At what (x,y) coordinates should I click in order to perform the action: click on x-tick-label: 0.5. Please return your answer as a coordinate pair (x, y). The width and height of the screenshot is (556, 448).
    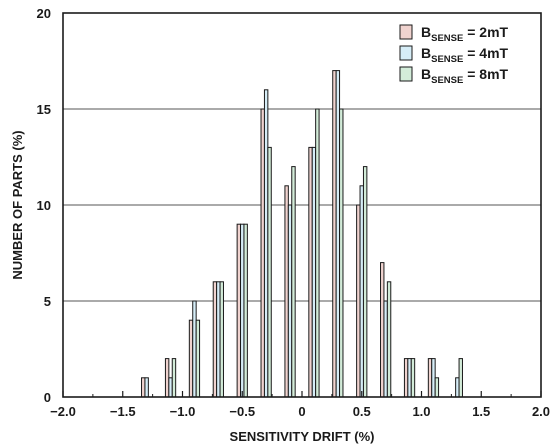
    Looking at the image, I should click on (362, 411).